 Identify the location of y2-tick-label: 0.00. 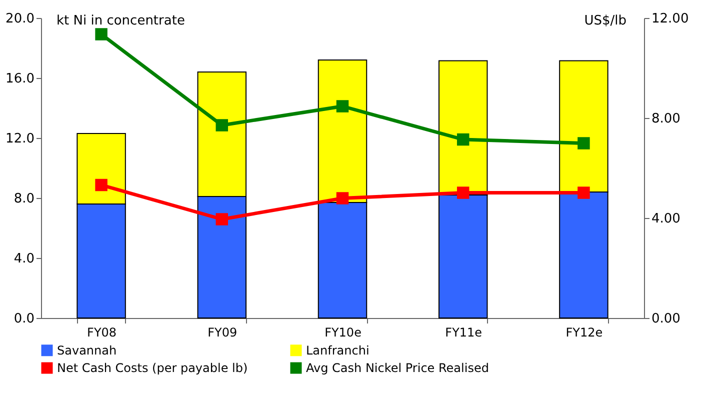
(666, 319).